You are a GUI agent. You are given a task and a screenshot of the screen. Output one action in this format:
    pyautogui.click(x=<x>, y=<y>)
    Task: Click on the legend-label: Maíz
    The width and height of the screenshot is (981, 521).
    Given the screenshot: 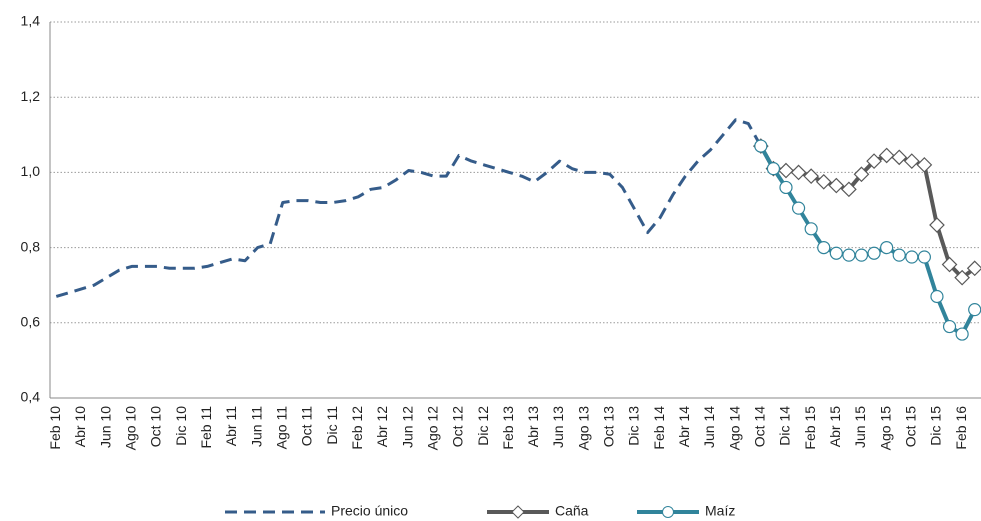 What is the action you would take?
    pyautogui.click(x=720, y=511)
    